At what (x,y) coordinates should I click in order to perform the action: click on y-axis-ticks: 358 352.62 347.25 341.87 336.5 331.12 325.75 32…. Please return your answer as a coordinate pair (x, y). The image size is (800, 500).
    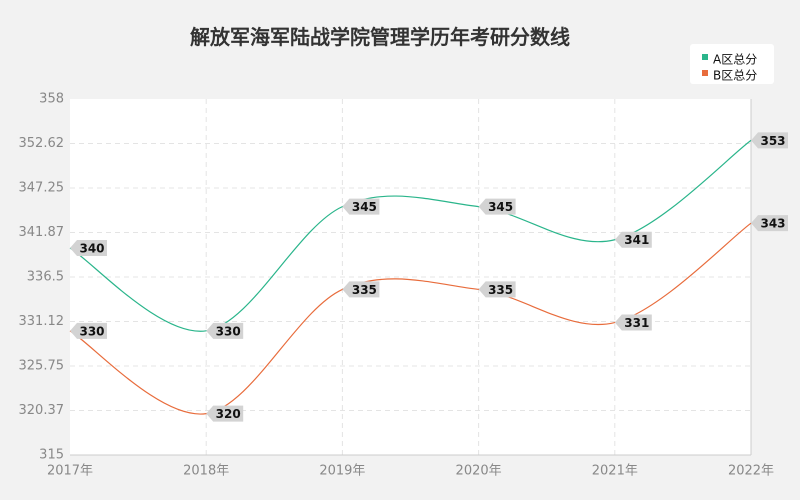
    Looking at the image, I should click on (42, 277).